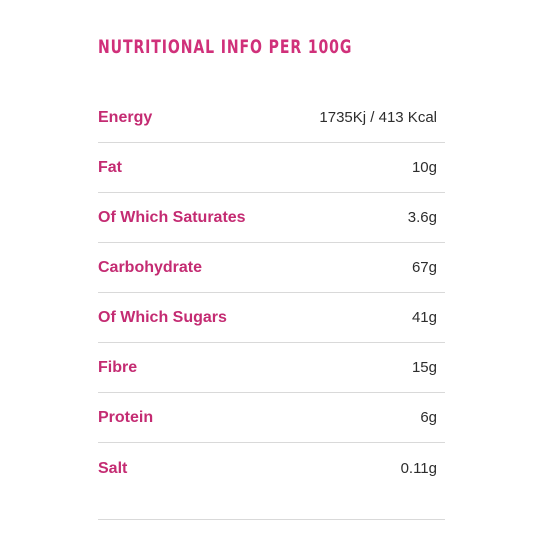  I want to click on nutrition-row-energy: Energy 1735Kj / 413 Kcal, so click(271, 118).